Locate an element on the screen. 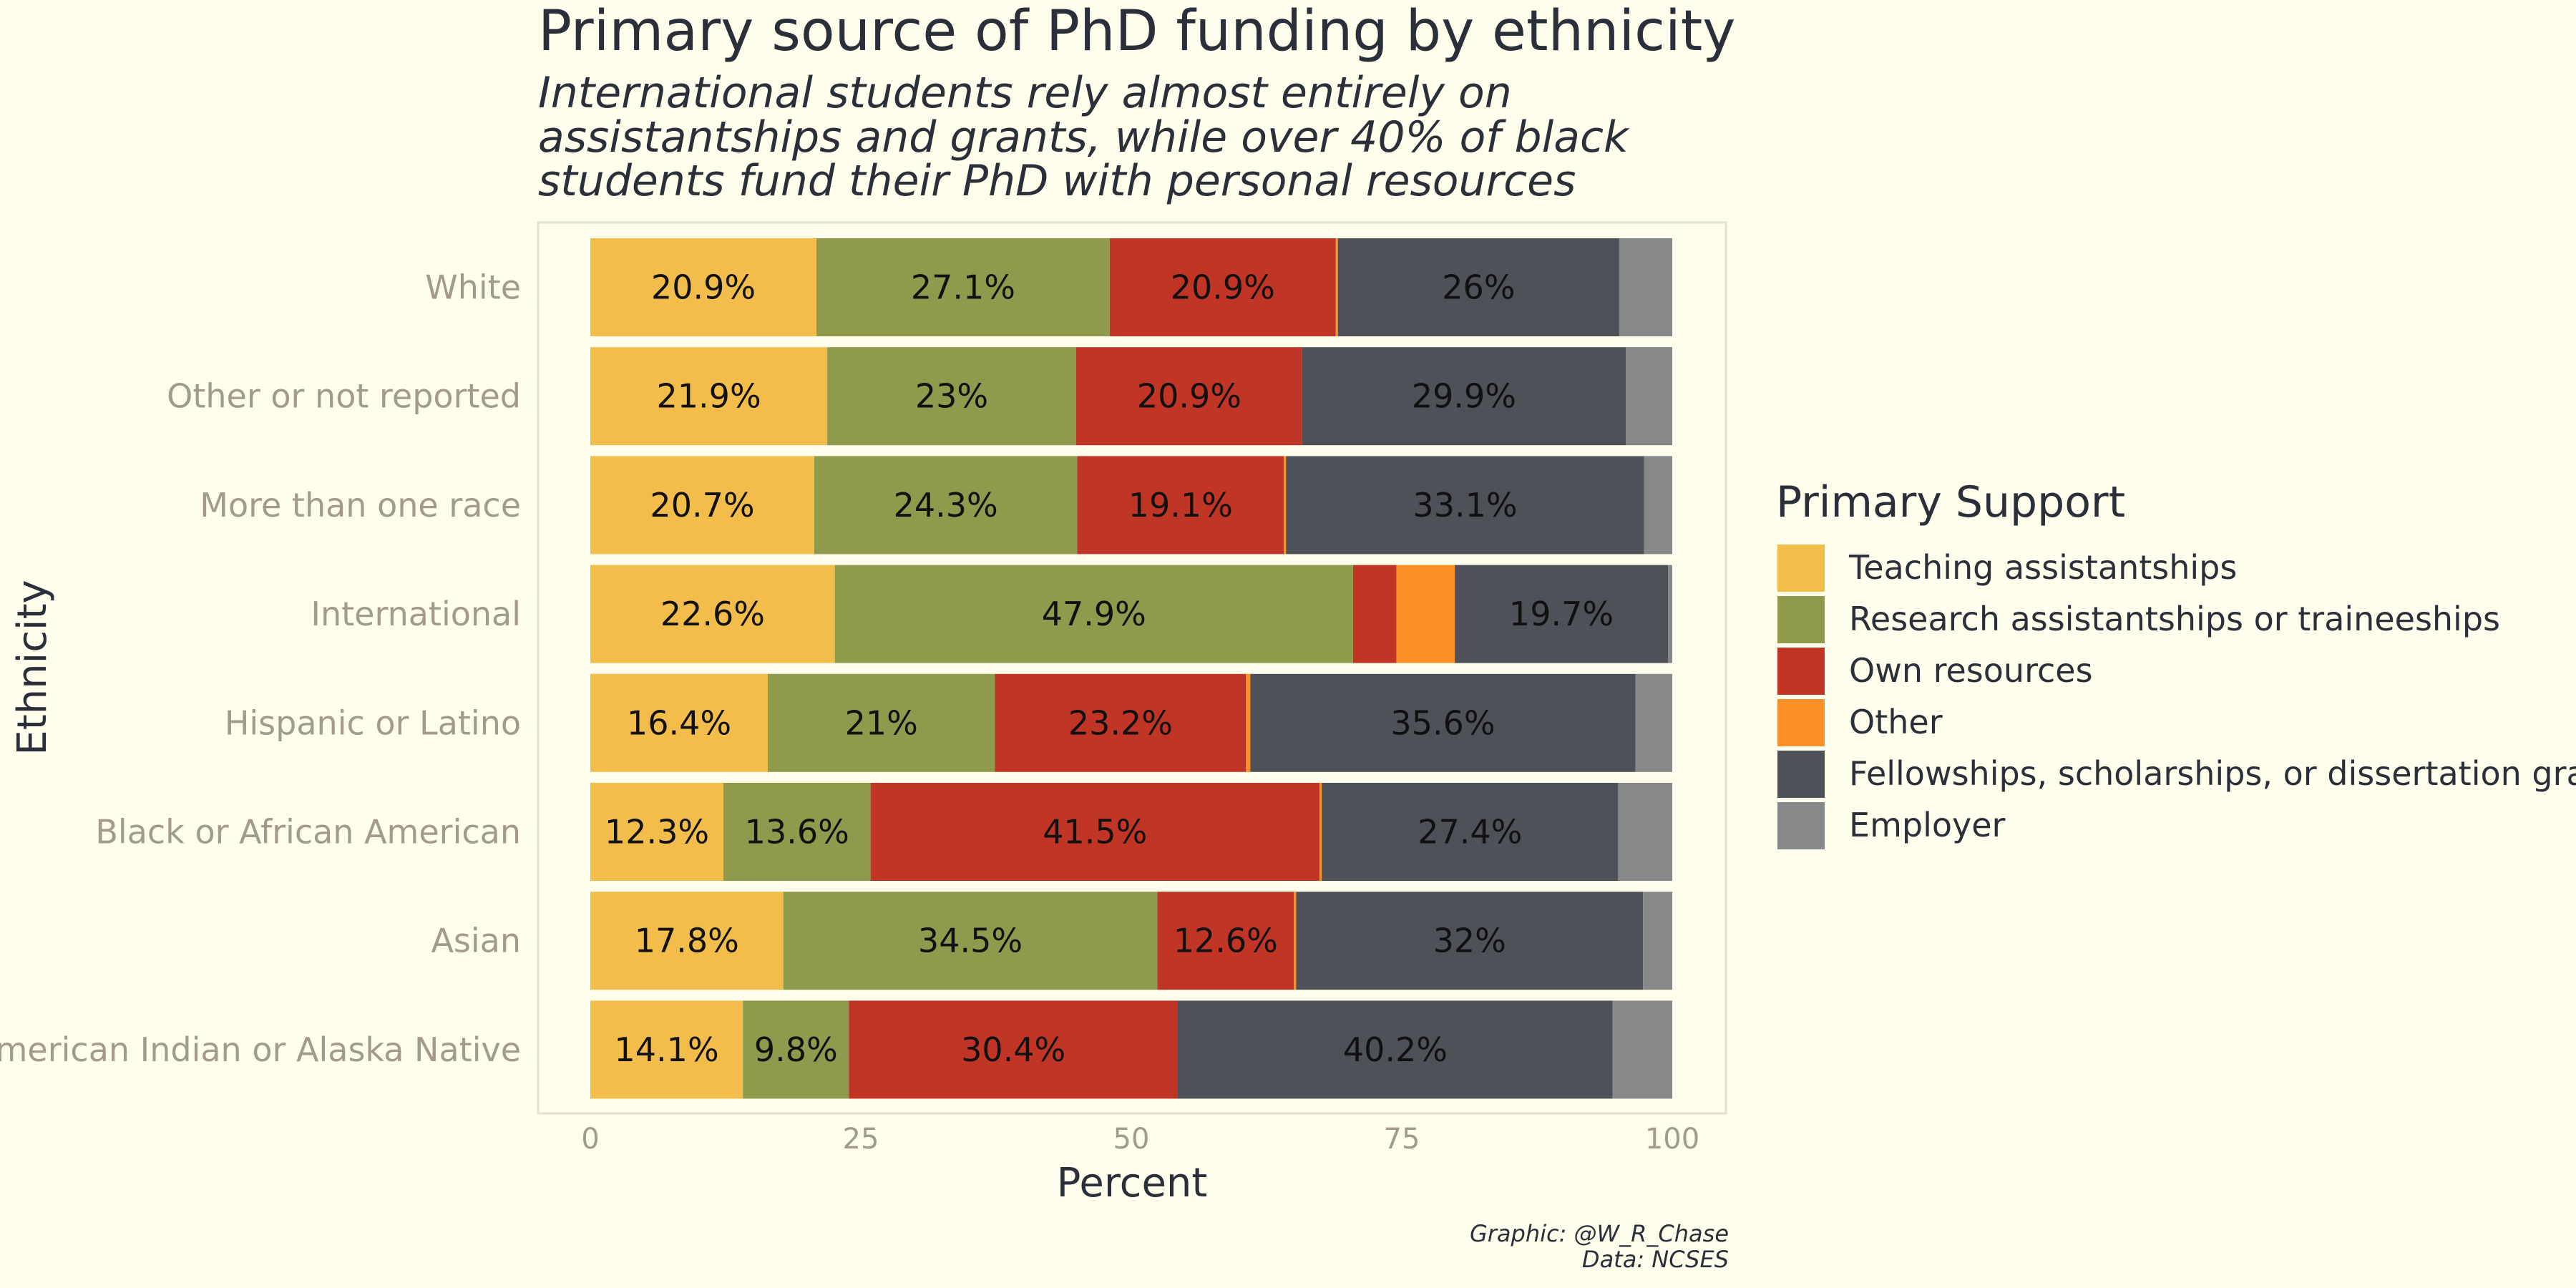 The image size is (2576, 1288). bar-american-indian-or-alaska-native-research-assistantships-or-traineeships is located at coordinates (796, 1049).